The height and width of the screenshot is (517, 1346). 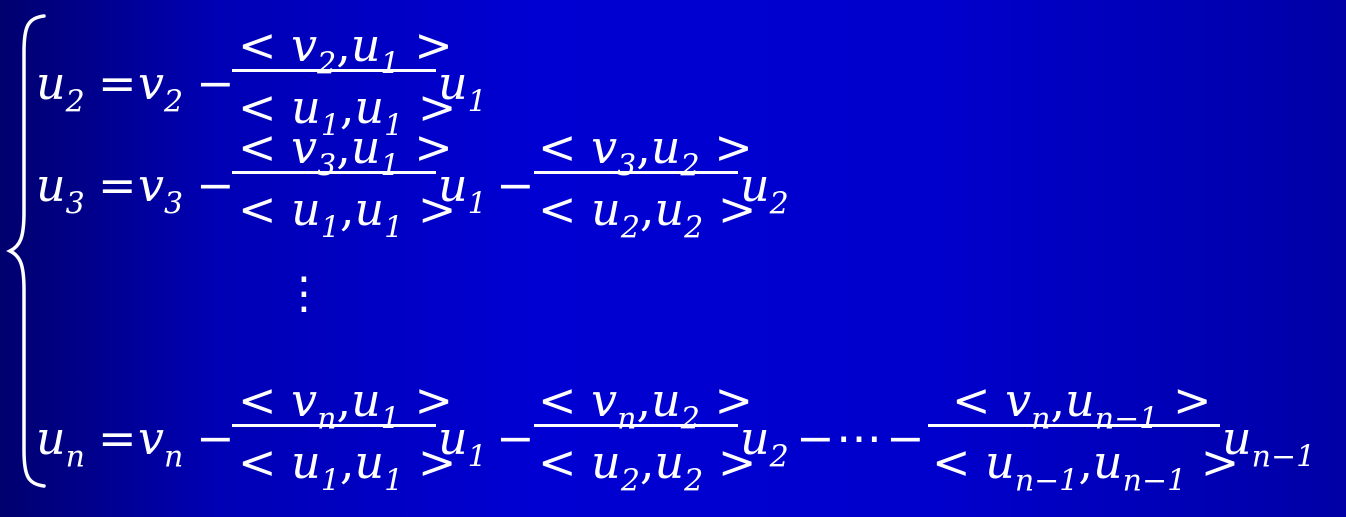 What do you see at coordinates (26, 251) in the screenshot?
I see `left-brace` at bounding box center [26, 251].